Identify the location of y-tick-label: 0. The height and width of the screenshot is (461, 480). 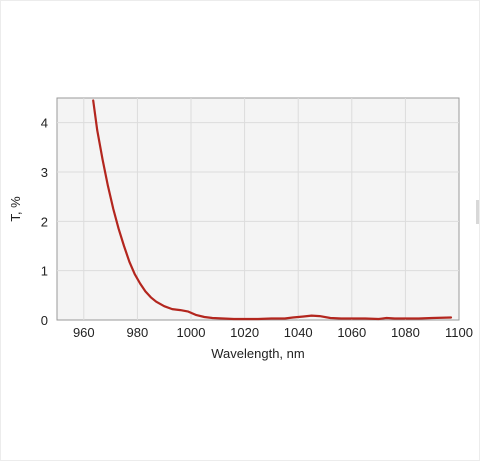
(44, 320).